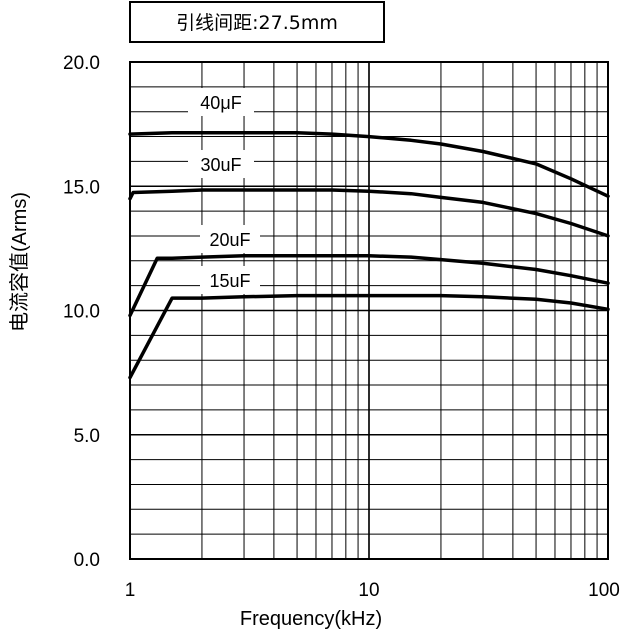  Describe the element at coordinates (130, 590) in the screenshot. I see `x-tick-label: 1` at that location.